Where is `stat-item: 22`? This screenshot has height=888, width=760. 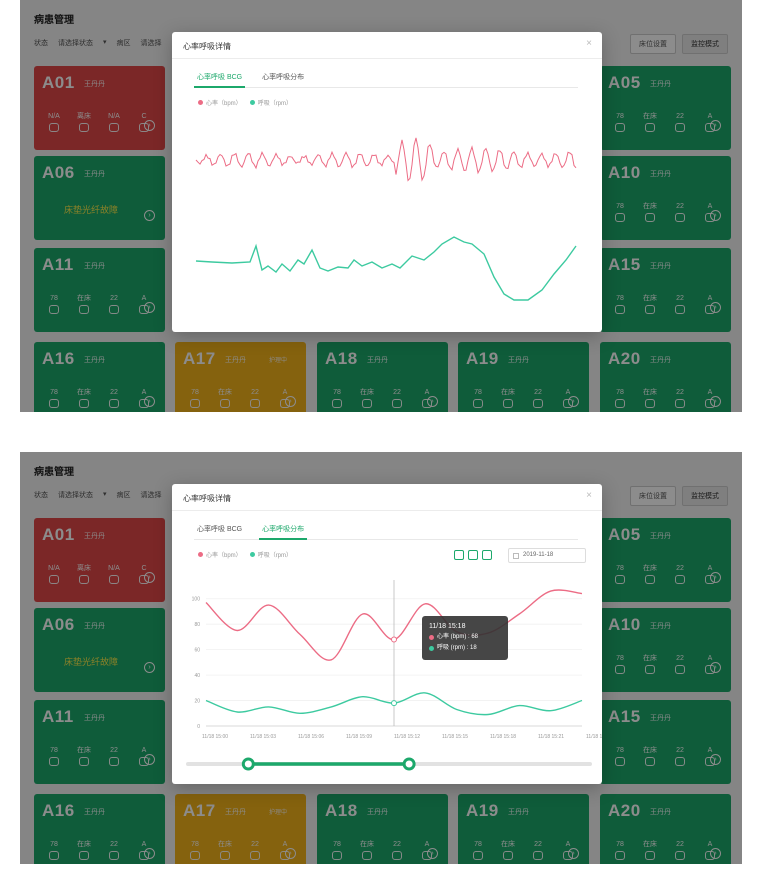 stat-item: 22 is located at coordinates (538, 850).